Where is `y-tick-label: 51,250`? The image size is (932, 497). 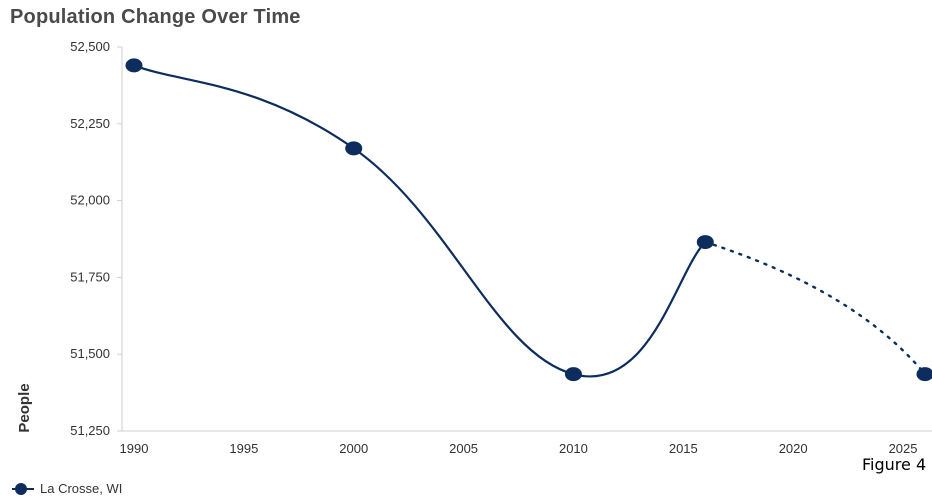 y-tick-label: 51,250 is located at coordinates (90, 430).